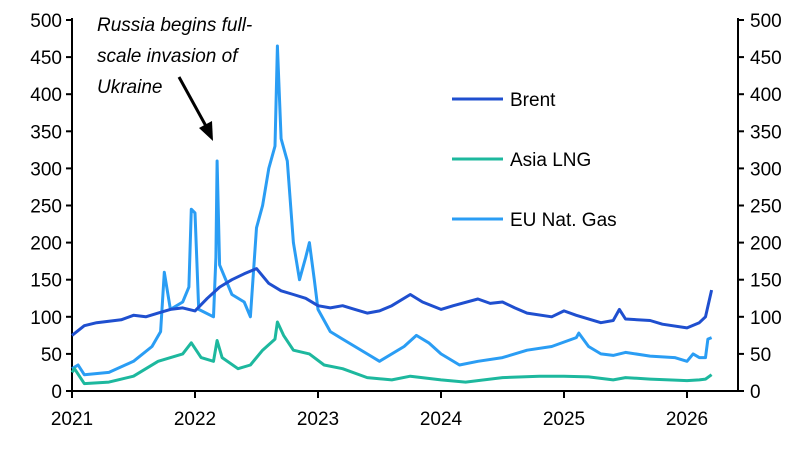 This screenshot has width=810, height=459. What do you see at coordinates (766, 281) in the screenshot?
I see `right-y-tick-label: 150` at bounding box center [766, 281].